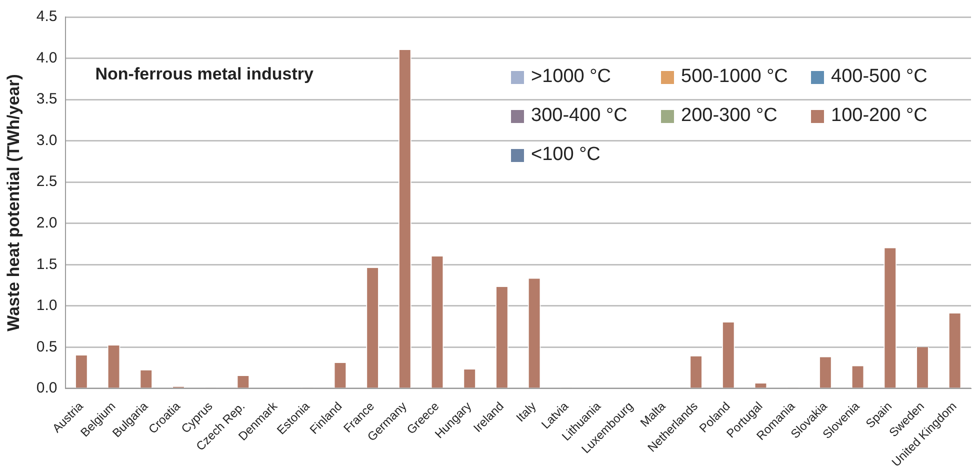 The image size is (979, 473). Describe the element at coordinates (47, 140) in the screenshot. I see `y-tick-label: 3.0` at that location.